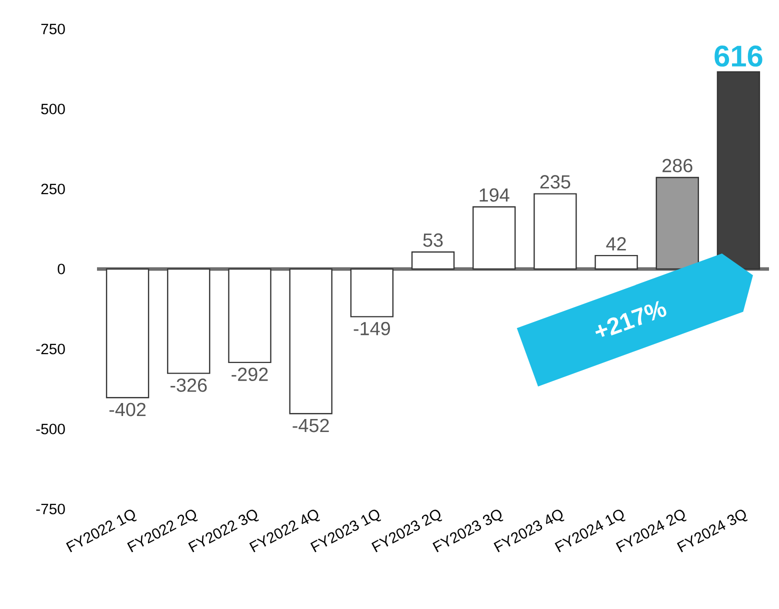 The image size is (779, 609). I want to click on y-tick-label: 500, so click(53, 109).